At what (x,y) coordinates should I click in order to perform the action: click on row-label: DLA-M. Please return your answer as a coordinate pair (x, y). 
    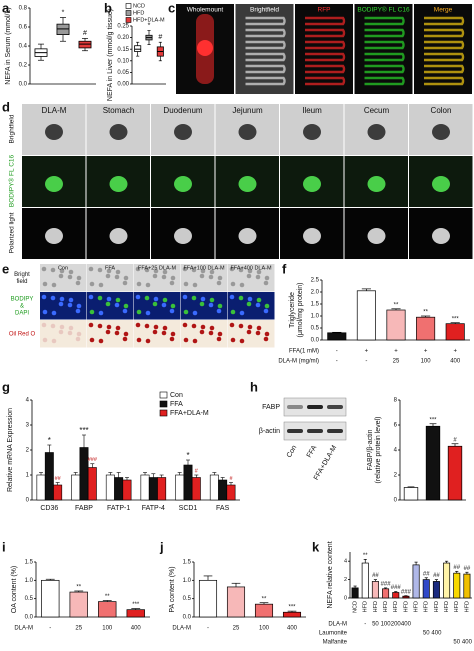
    Looking at the image, I should click on (181, 629).